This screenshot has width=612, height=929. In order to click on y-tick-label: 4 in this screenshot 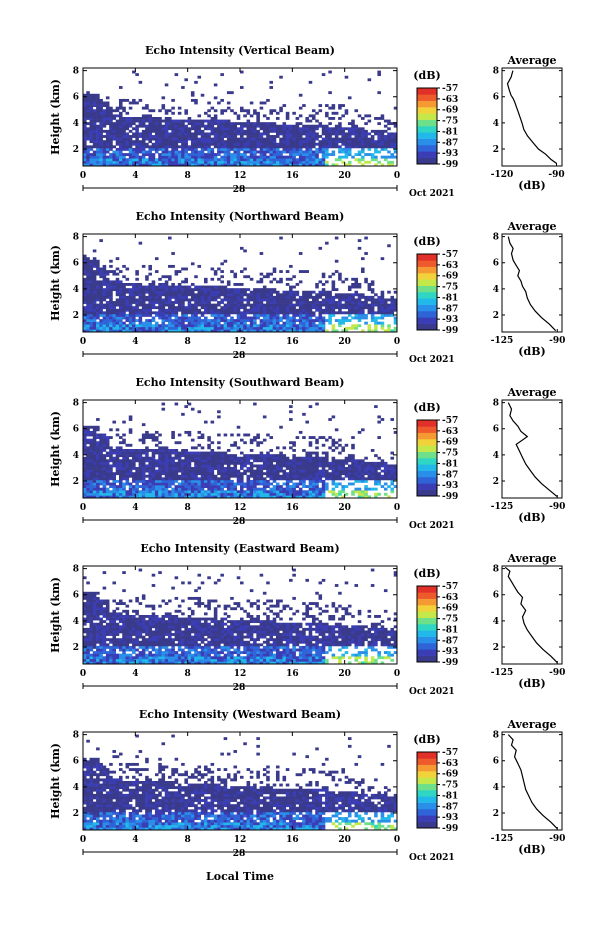, I will do `click(76, 124)`.